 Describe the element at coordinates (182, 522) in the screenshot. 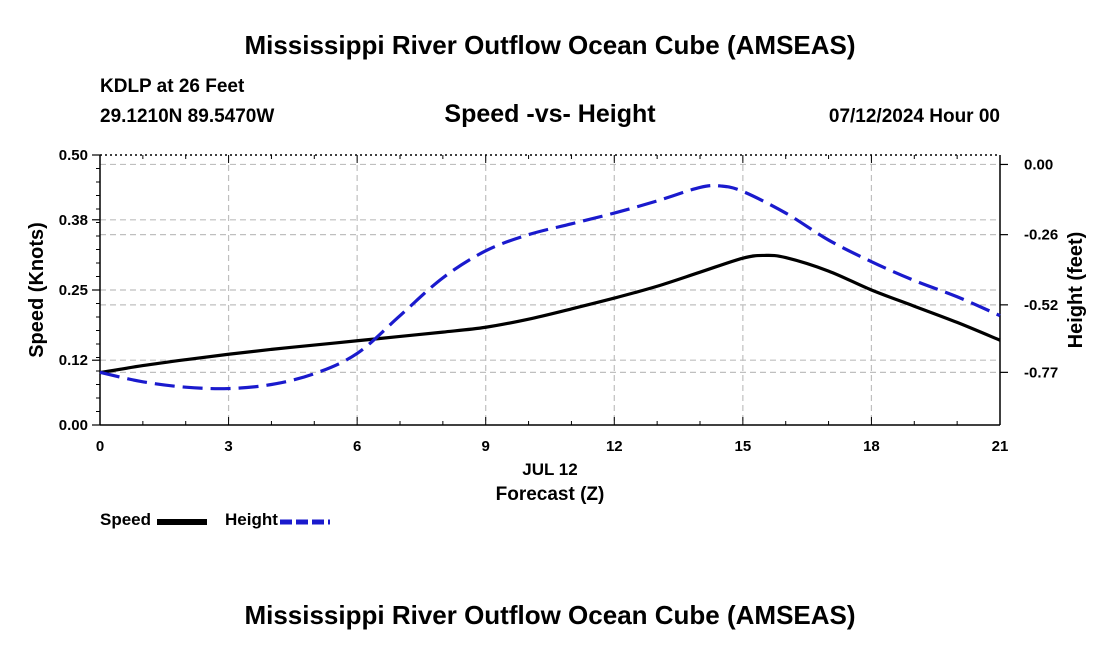

I see `legend-speed-swatch` at that location.